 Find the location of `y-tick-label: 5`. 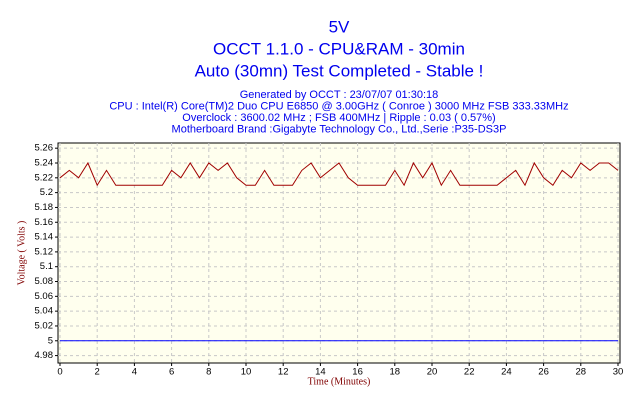

y-tick-label: 5 is located at coordinates (50, 340).